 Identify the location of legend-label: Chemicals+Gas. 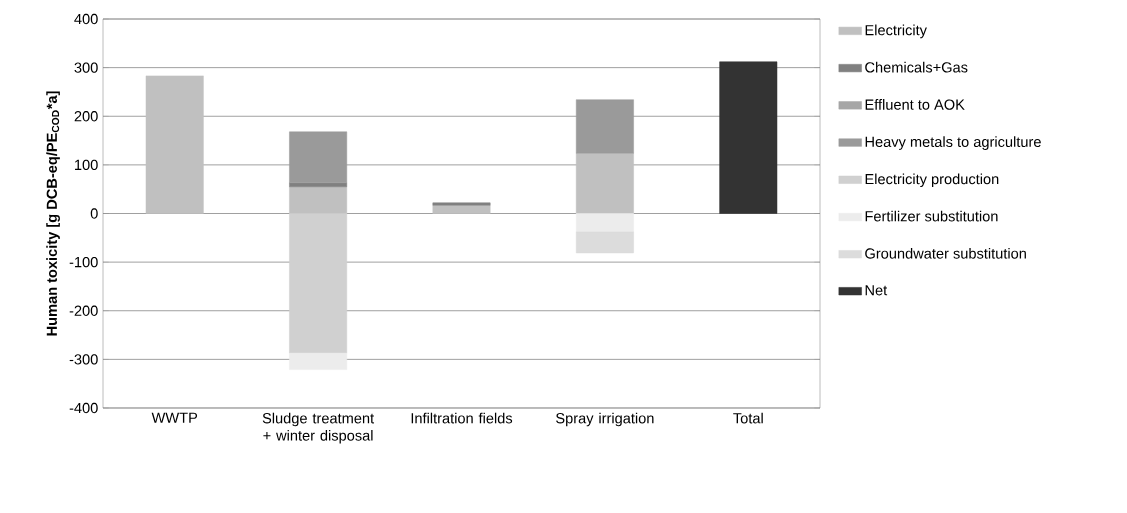
(916, 67).